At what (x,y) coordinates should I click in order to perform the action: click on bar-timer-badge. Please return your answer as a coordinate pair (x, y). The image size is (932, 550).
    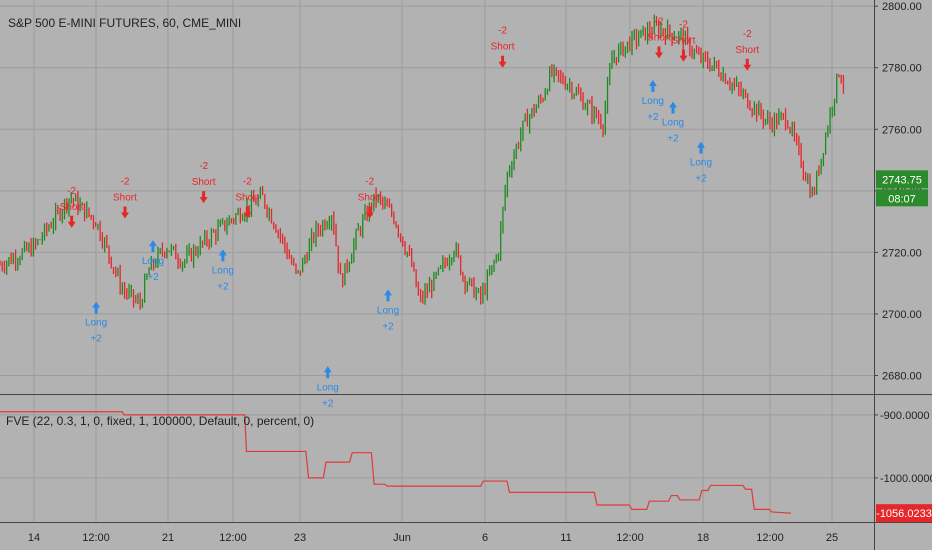
    Looking at the image, I should click on (902, 198).